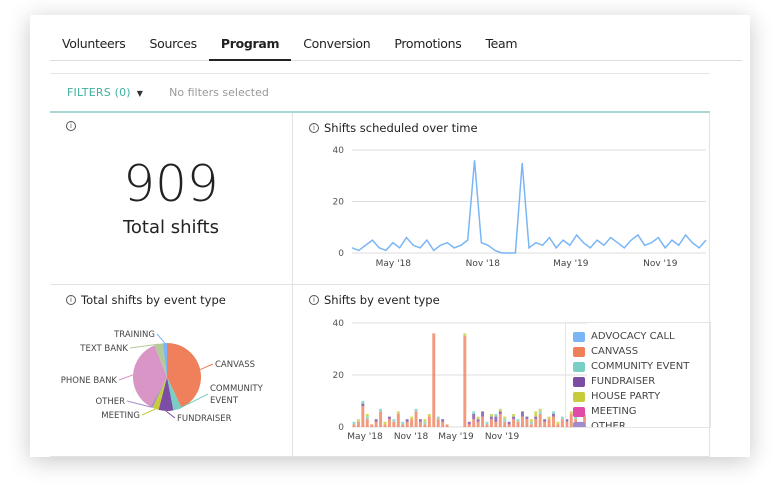 Image resolution: width=780 pixels, height=500 pixels. What do you see at coordinates (394, 264) in the screenshot?
I see `x-tick-label: May '18` at bounding box center [394, 264].